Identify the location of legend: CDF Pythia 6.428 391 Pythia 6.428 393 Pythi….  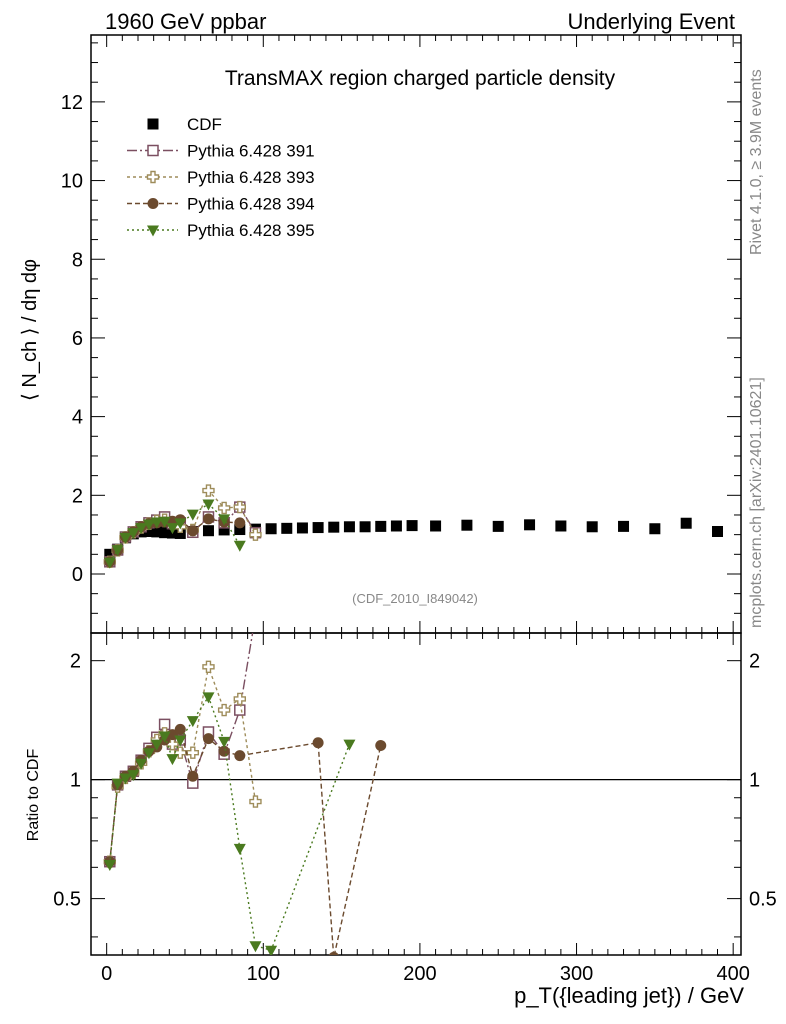
(221, 177).